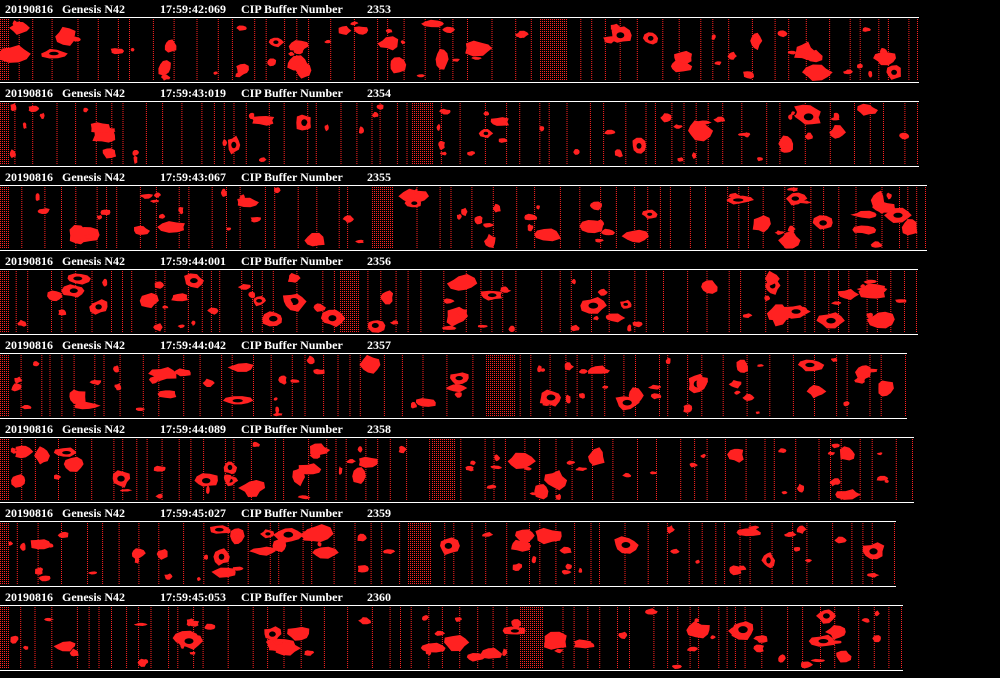 This screenshot has width=1000, height=678. What do you see at coordinates (292, 513) in the screenshot?
I see `buffer-label: CIP Buffer Number` at bounding box center [292, 513].